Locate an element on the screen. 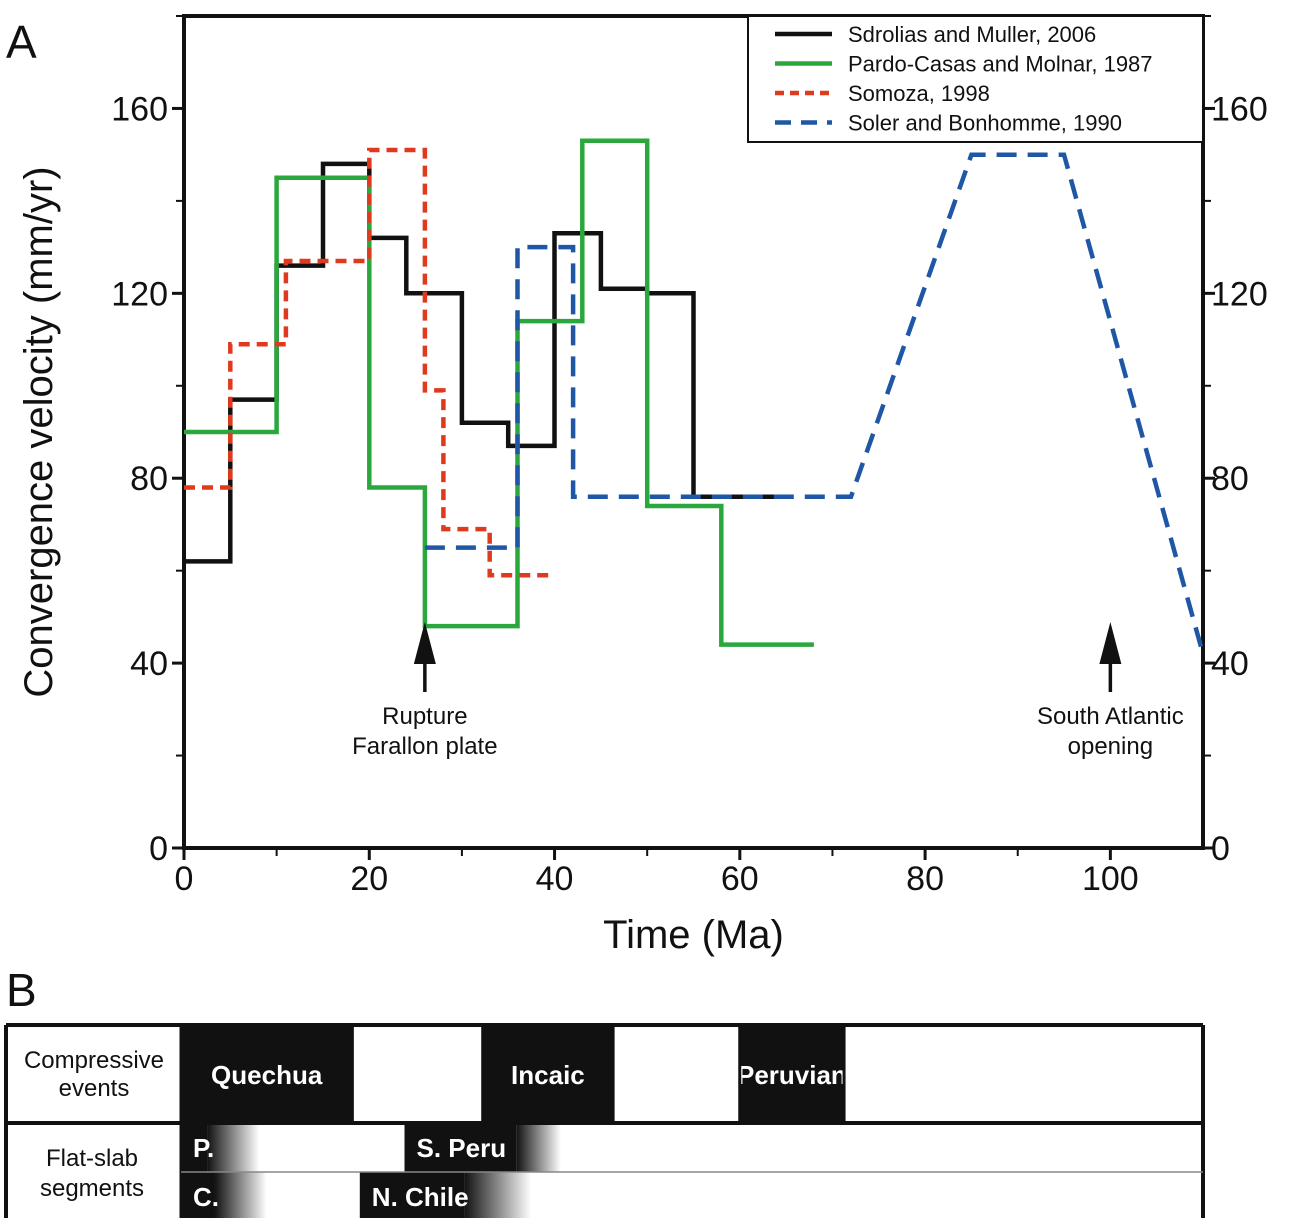 The width and height of the screenshot is (1301, 1218). flat-slab-label: N. Chile is located at coordinates (420, 1197).